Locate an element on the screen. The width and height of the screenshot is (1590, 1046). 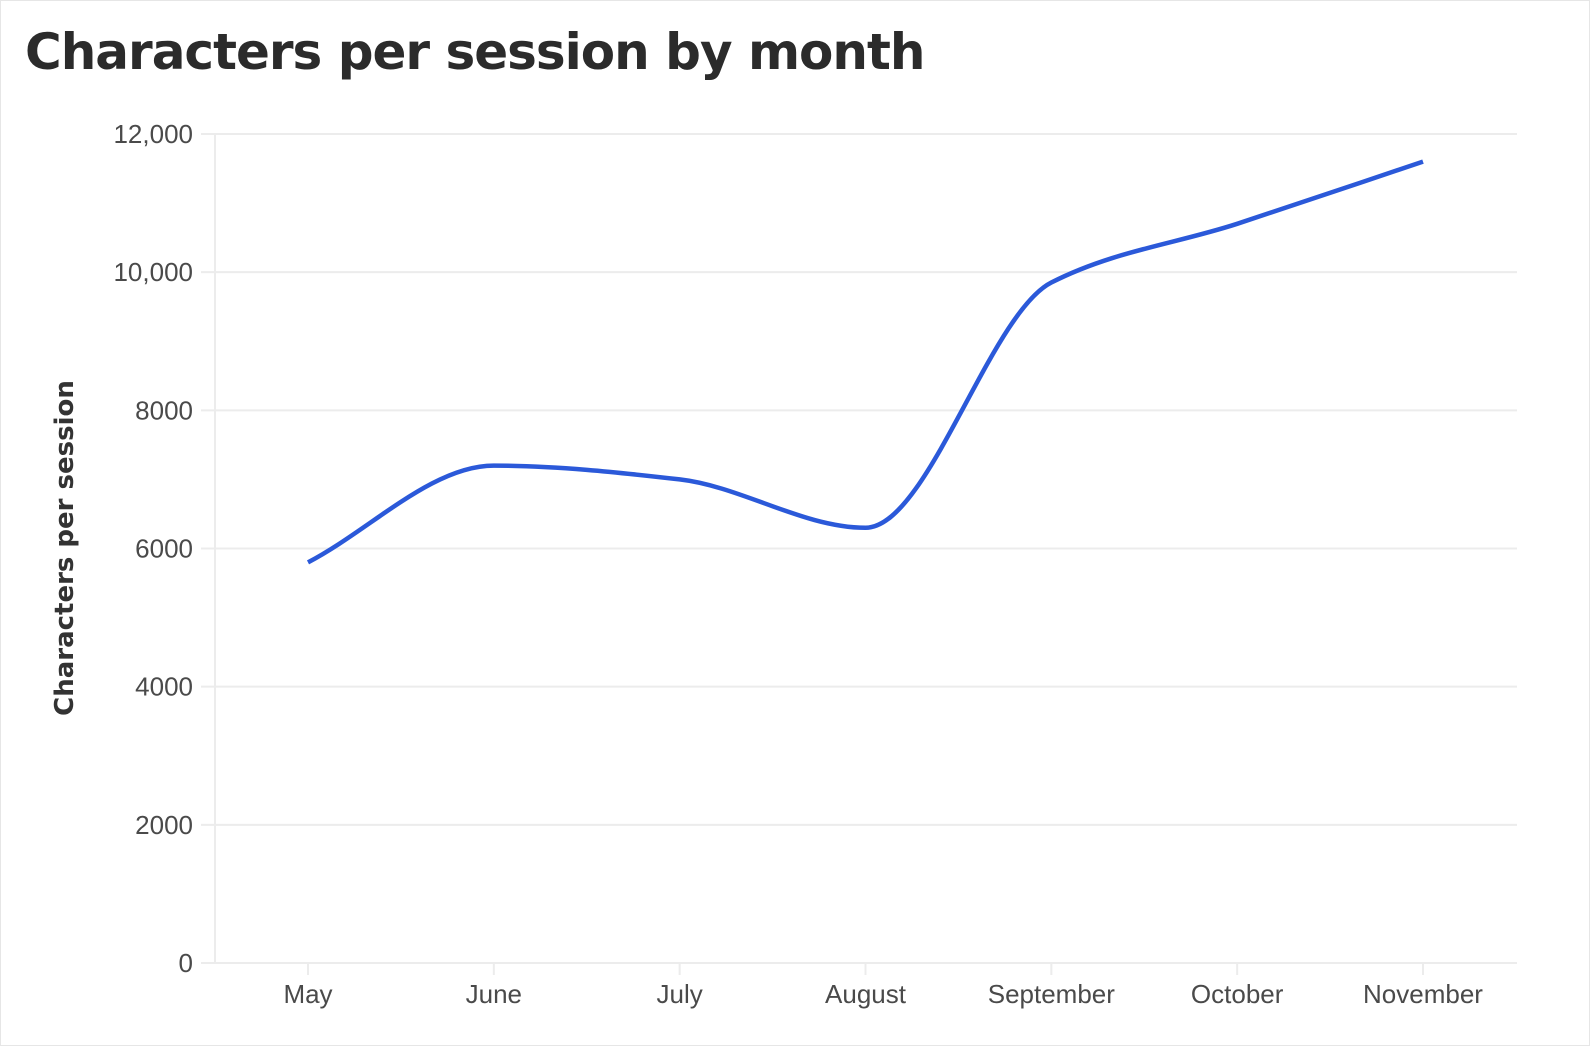
x-tick-label: June is located at coordinates (494, 994).